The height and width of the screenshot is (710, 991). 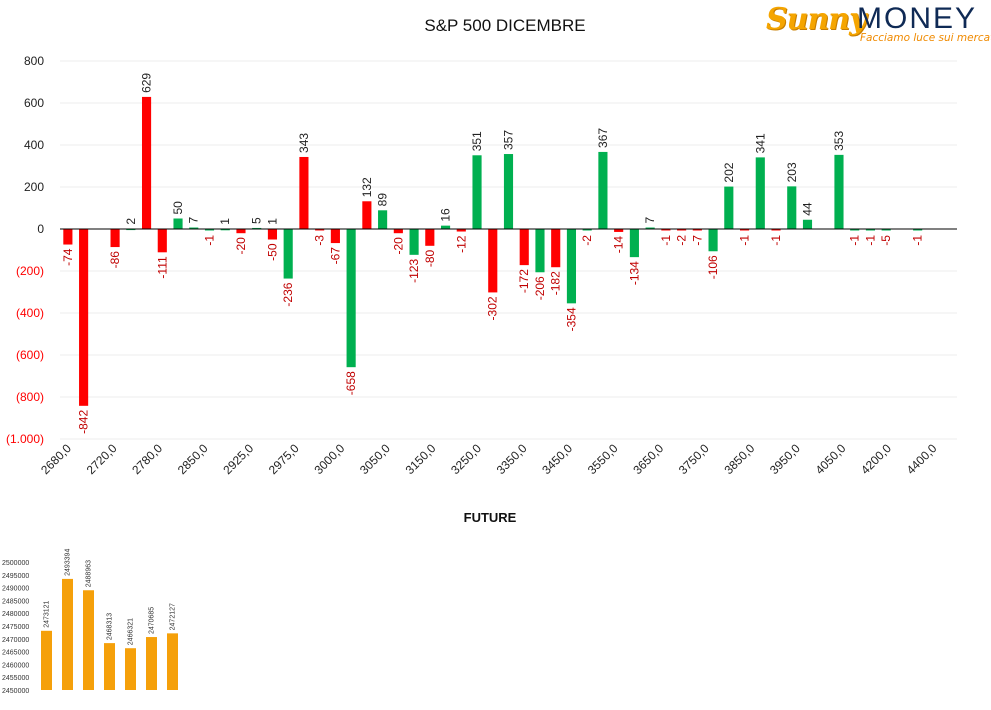 What do you see at coordinates (557, 459) in the screenshot?
I see `x-tick-label: 3450,0` at bounding box center [557, 459].